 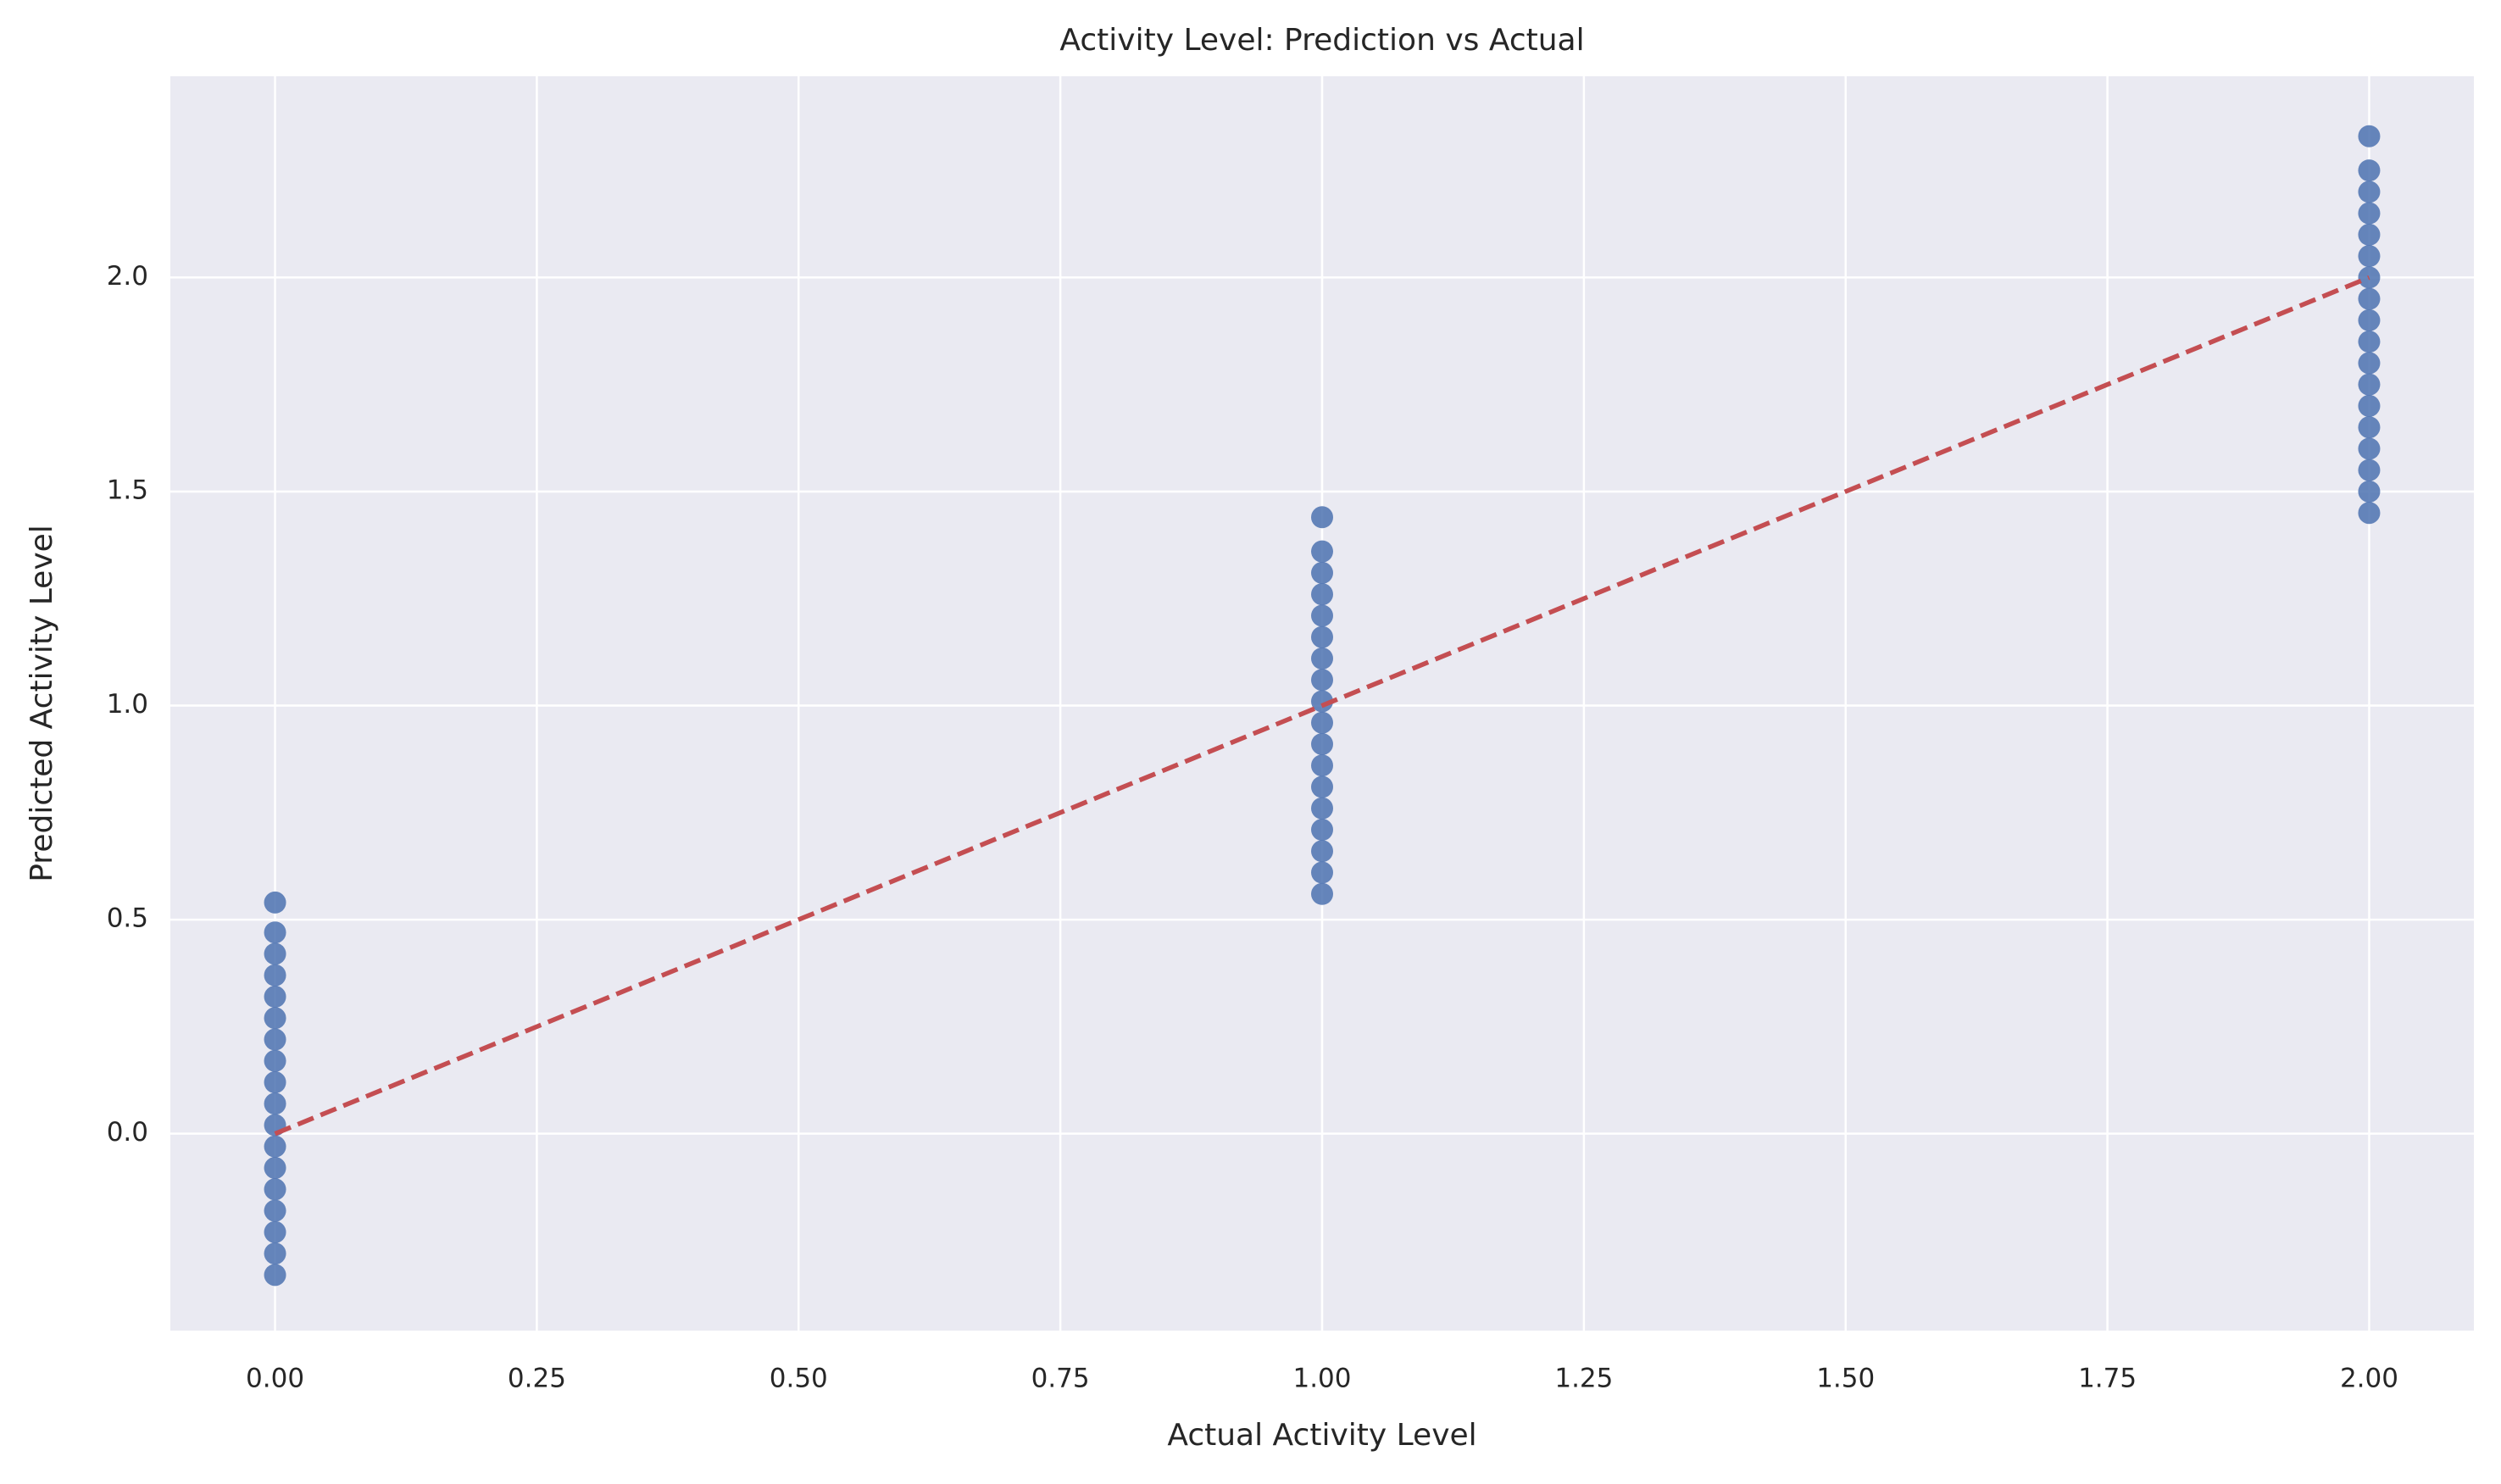 What do you see at coordinates (127, 705) in the screenshot?
I see `y-tick-label: 1.0` at bounding box center [127, 705].